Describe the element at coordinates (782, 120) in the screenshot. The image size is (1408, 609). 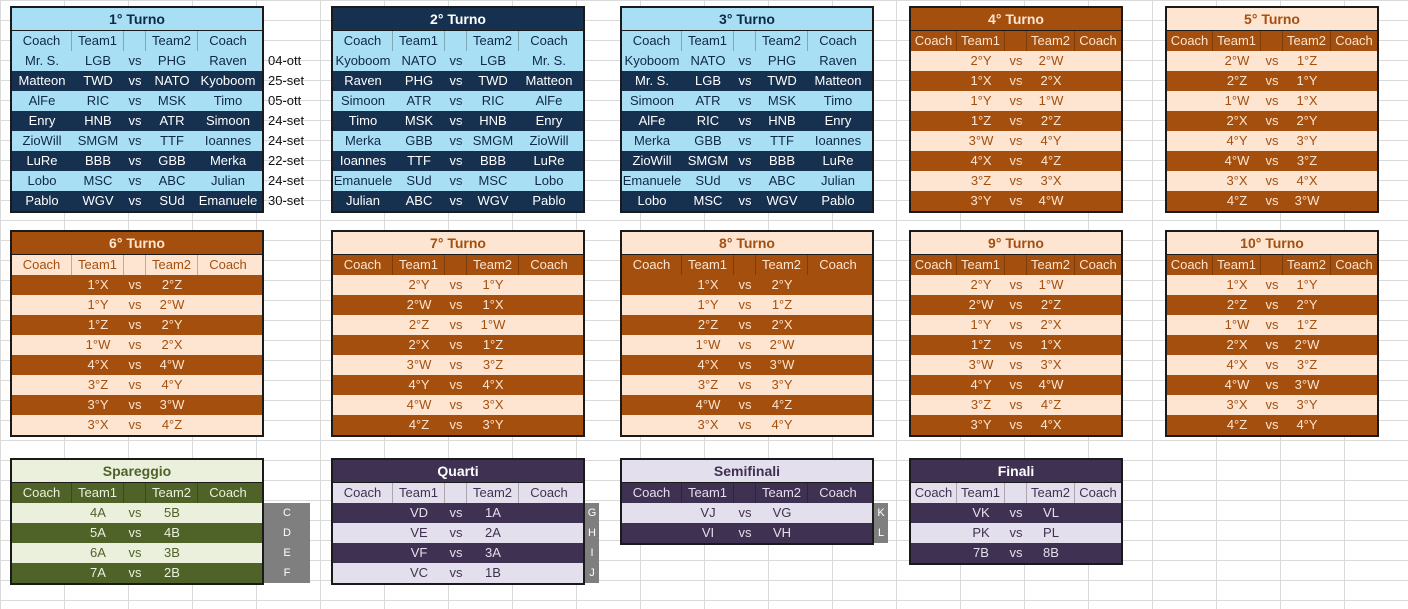
I see `team-2-cell: HNB` at that location.